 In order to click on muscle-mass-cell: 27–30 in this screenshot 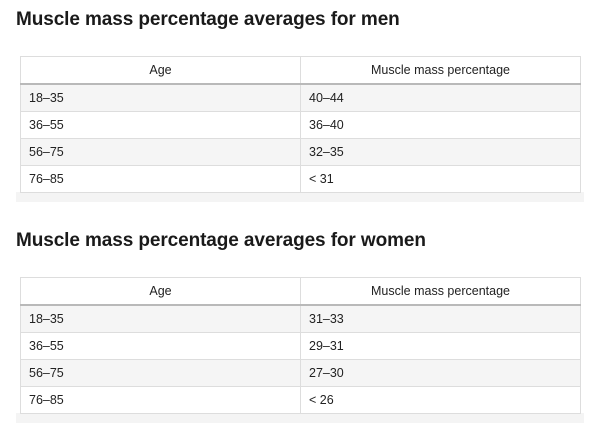, I will do `click(440, 373)`.